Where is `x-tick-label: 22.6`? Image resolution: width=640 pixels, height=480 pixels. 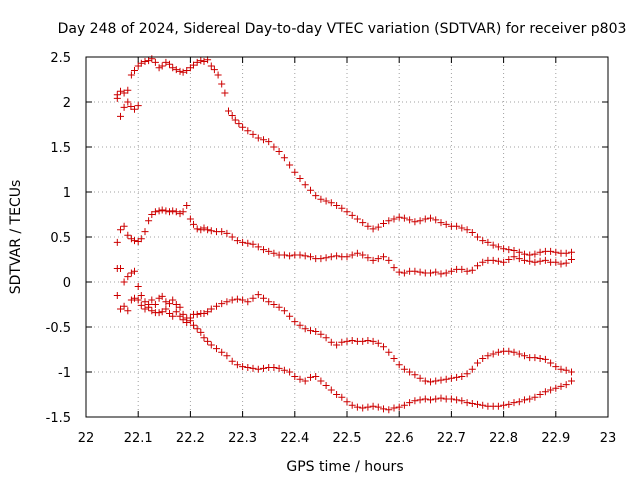
x-tick-label: 22.6 is located at coordinates (399, 438).